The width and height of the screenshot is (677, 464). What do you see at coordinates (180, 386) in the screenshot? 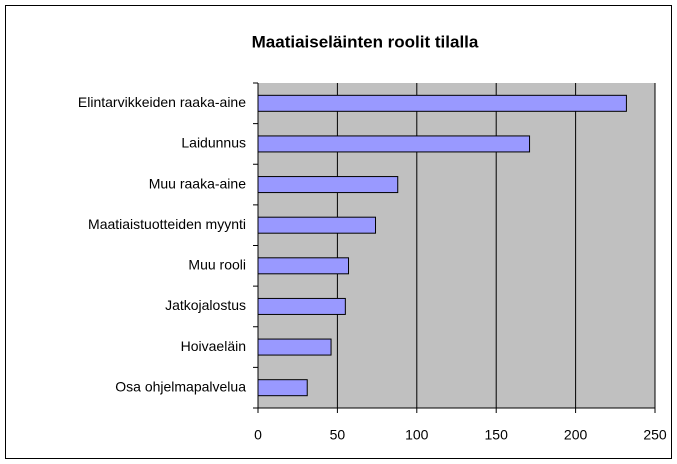
I see `y-tick-label: Osa ohjelmapalvelua` at bounding box center [180, 386].